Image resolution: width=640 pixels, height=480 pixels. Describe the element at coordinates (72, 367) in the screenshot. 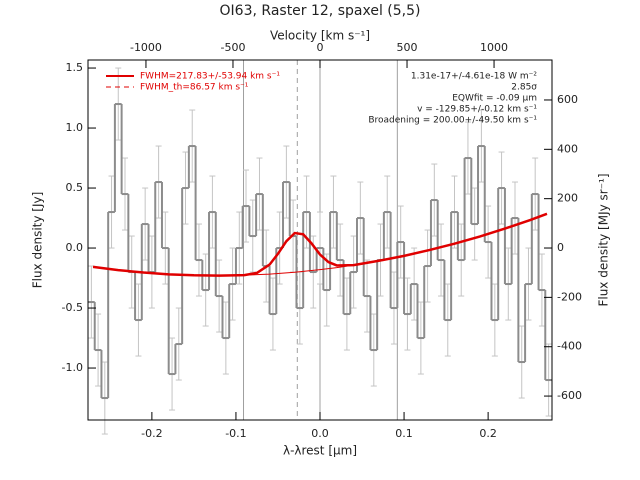

I see `y-tick-label: -1.0` at that location.